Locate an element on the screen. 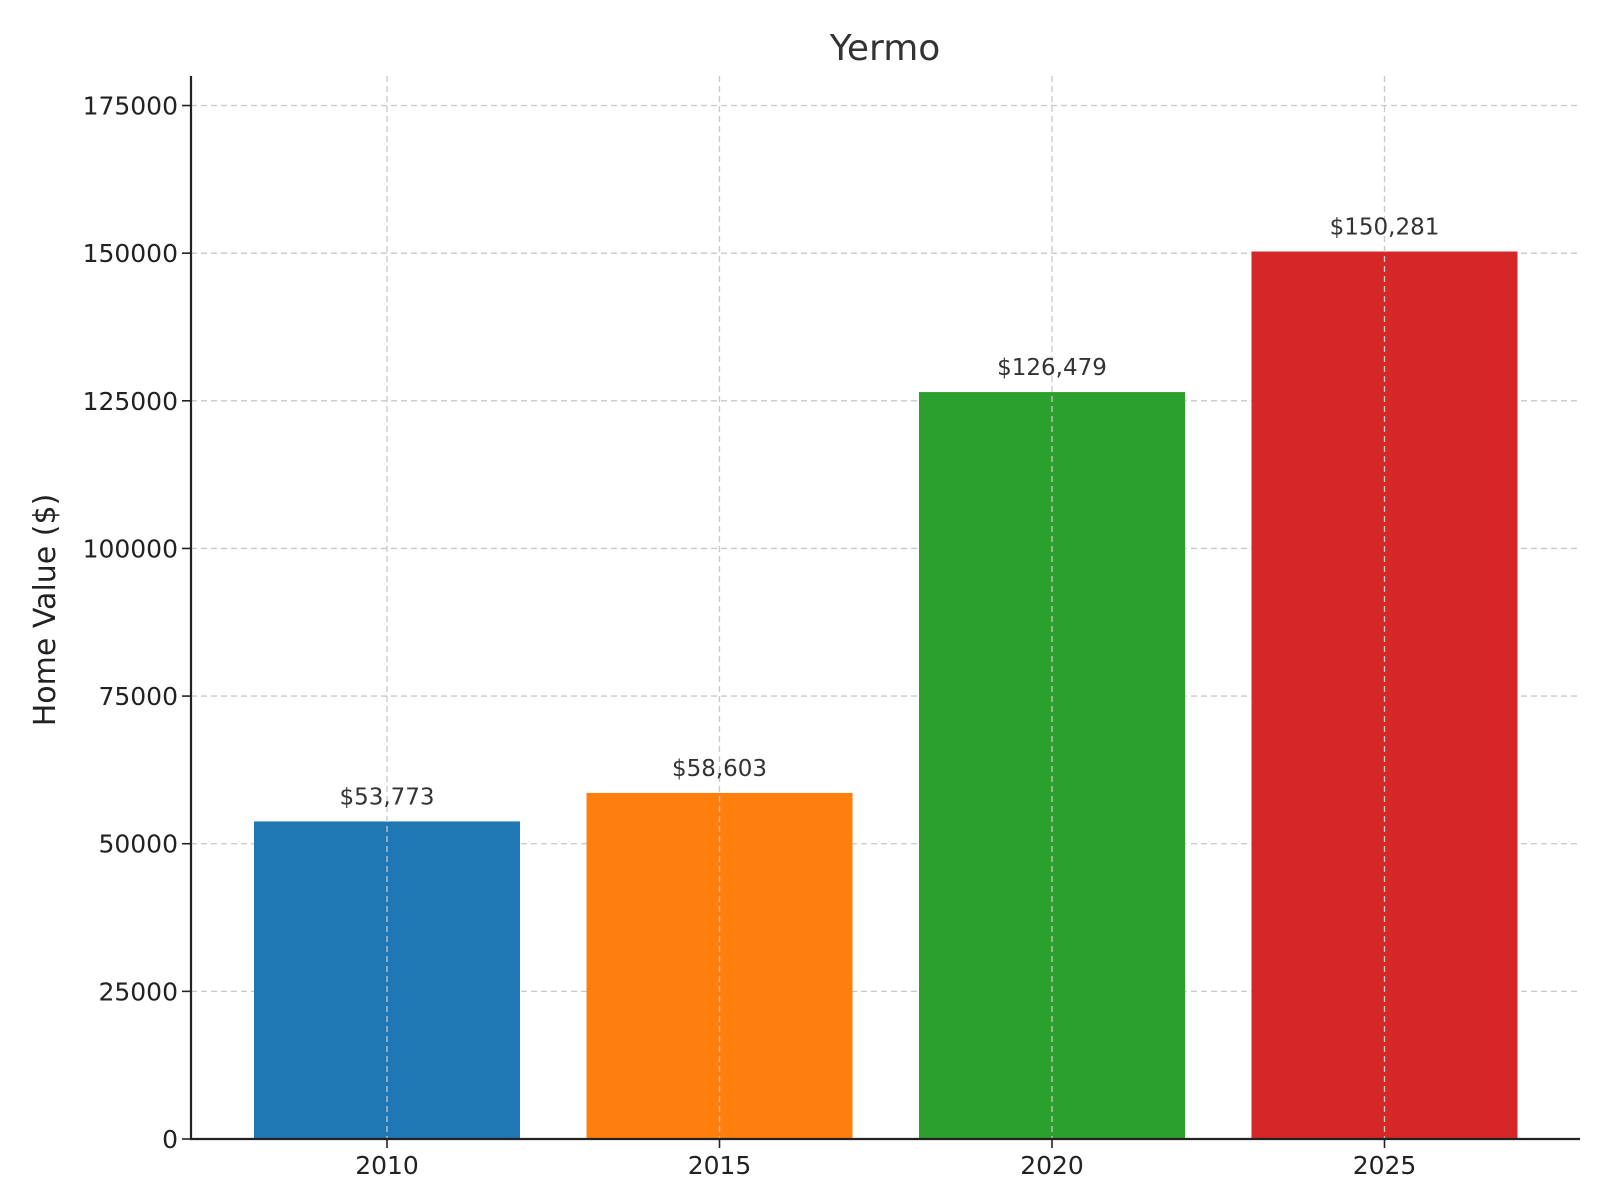 The image size is (1600, 1200). y-tick-label: 50000 is located at coordinates (138, 844).